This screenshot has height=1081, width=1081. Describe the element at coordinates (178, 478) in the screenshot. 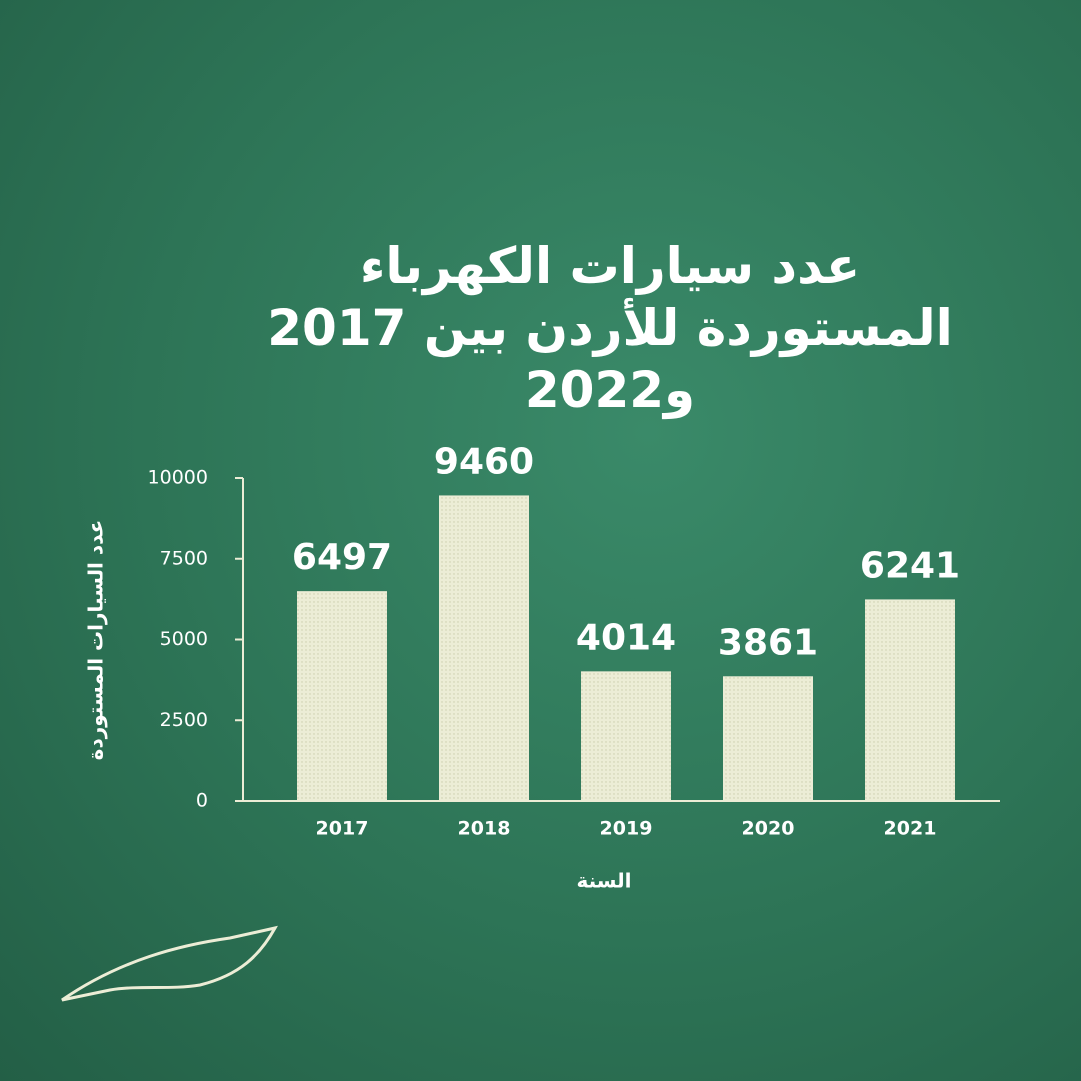

I see `y-tick-label: 10000` at that location.